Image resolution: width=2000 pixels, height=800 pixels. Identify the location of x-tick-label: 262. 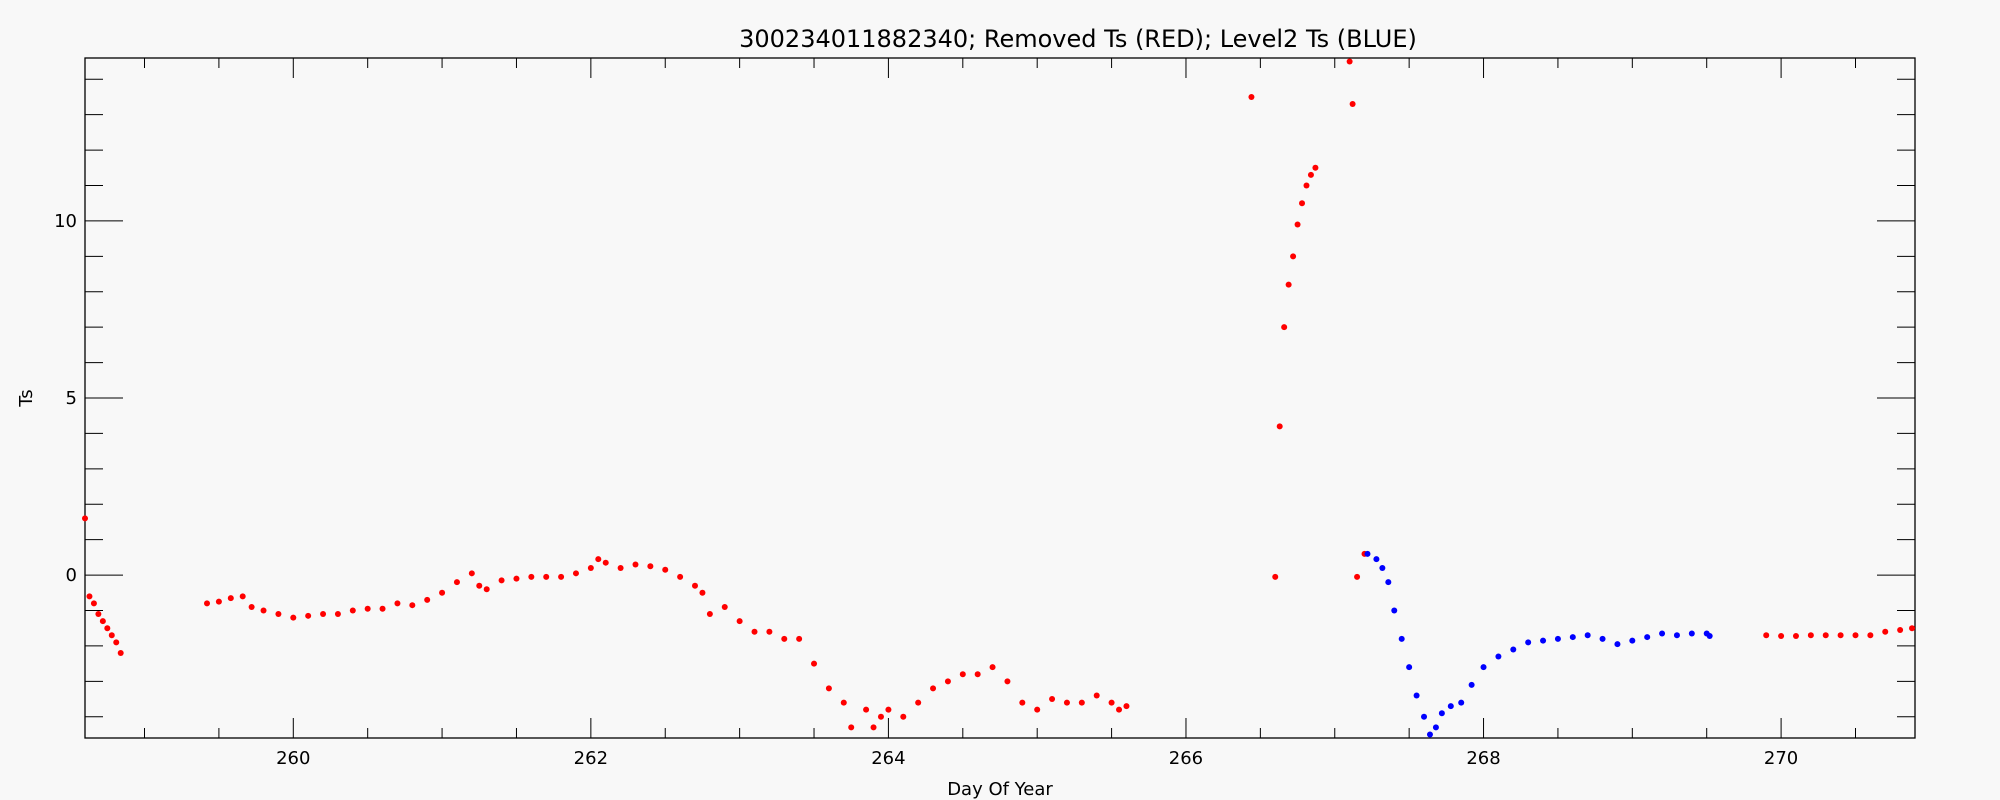
(591, 758).